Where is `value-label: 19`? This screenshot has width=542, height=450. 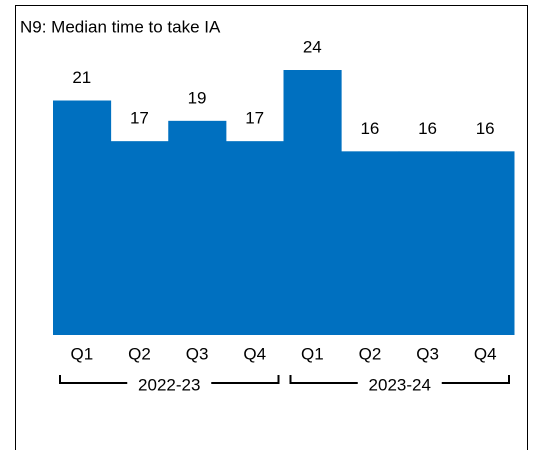 value-label: 19 is located at coordinates (197, 97).